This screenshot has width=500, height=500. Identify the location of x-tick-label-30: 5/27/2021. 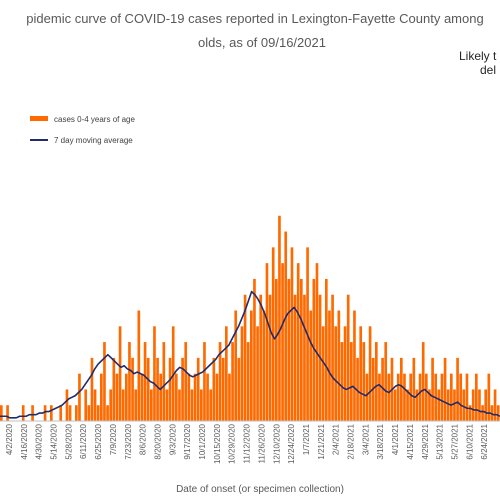
(455, 441).